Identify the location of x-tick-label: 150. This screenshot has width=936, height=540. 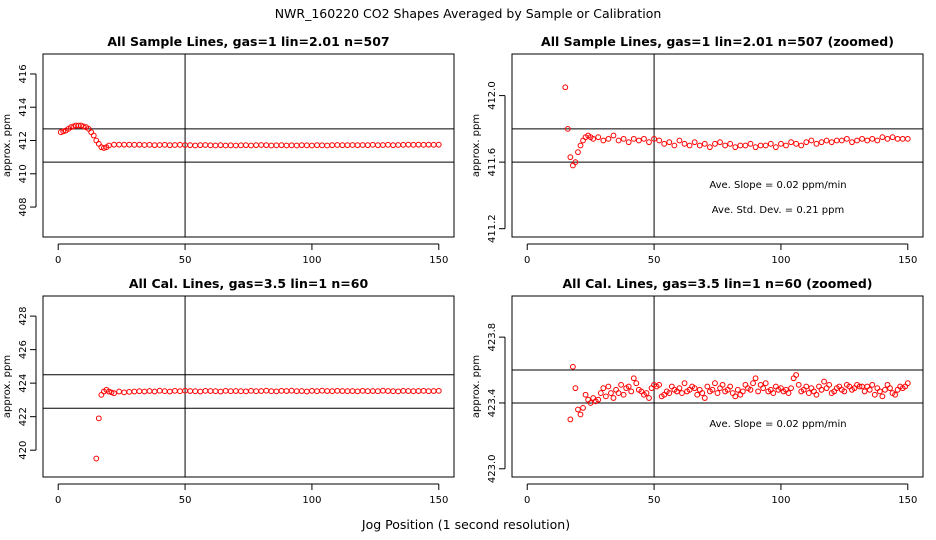
(438, 260).